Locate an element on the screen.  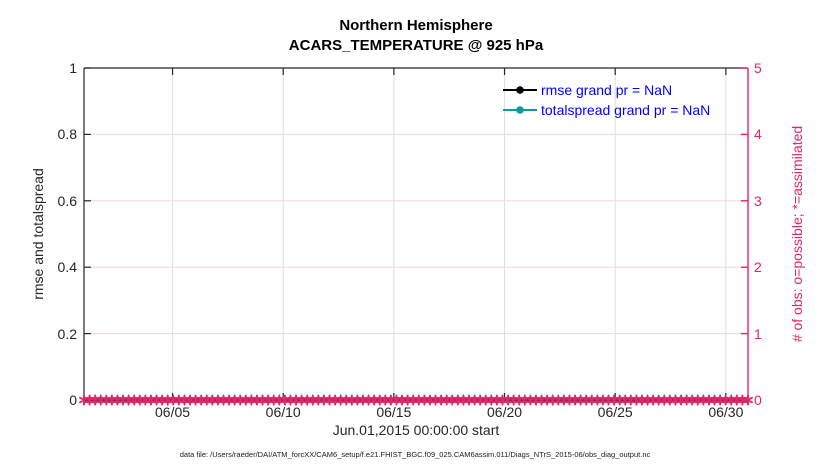
x-tick-label: 06/10 is located at coordinates (283, 412).